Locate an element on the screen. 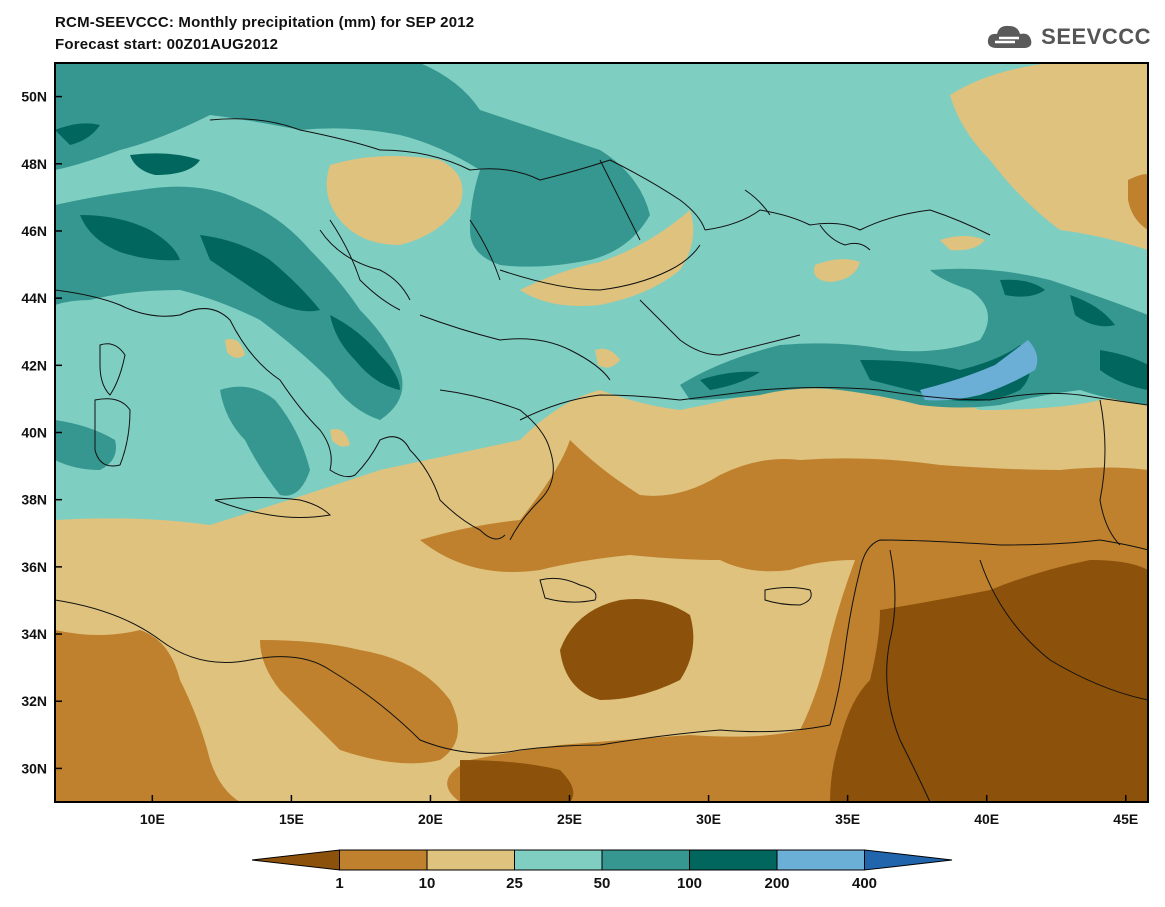  lon-tick-label: 30E is located at coordinates (708, 819).